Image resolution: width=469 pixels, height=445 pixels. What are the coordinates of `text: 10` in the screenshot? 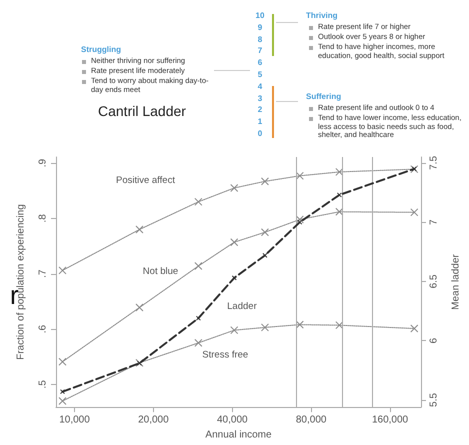 It's located at (260, 15).